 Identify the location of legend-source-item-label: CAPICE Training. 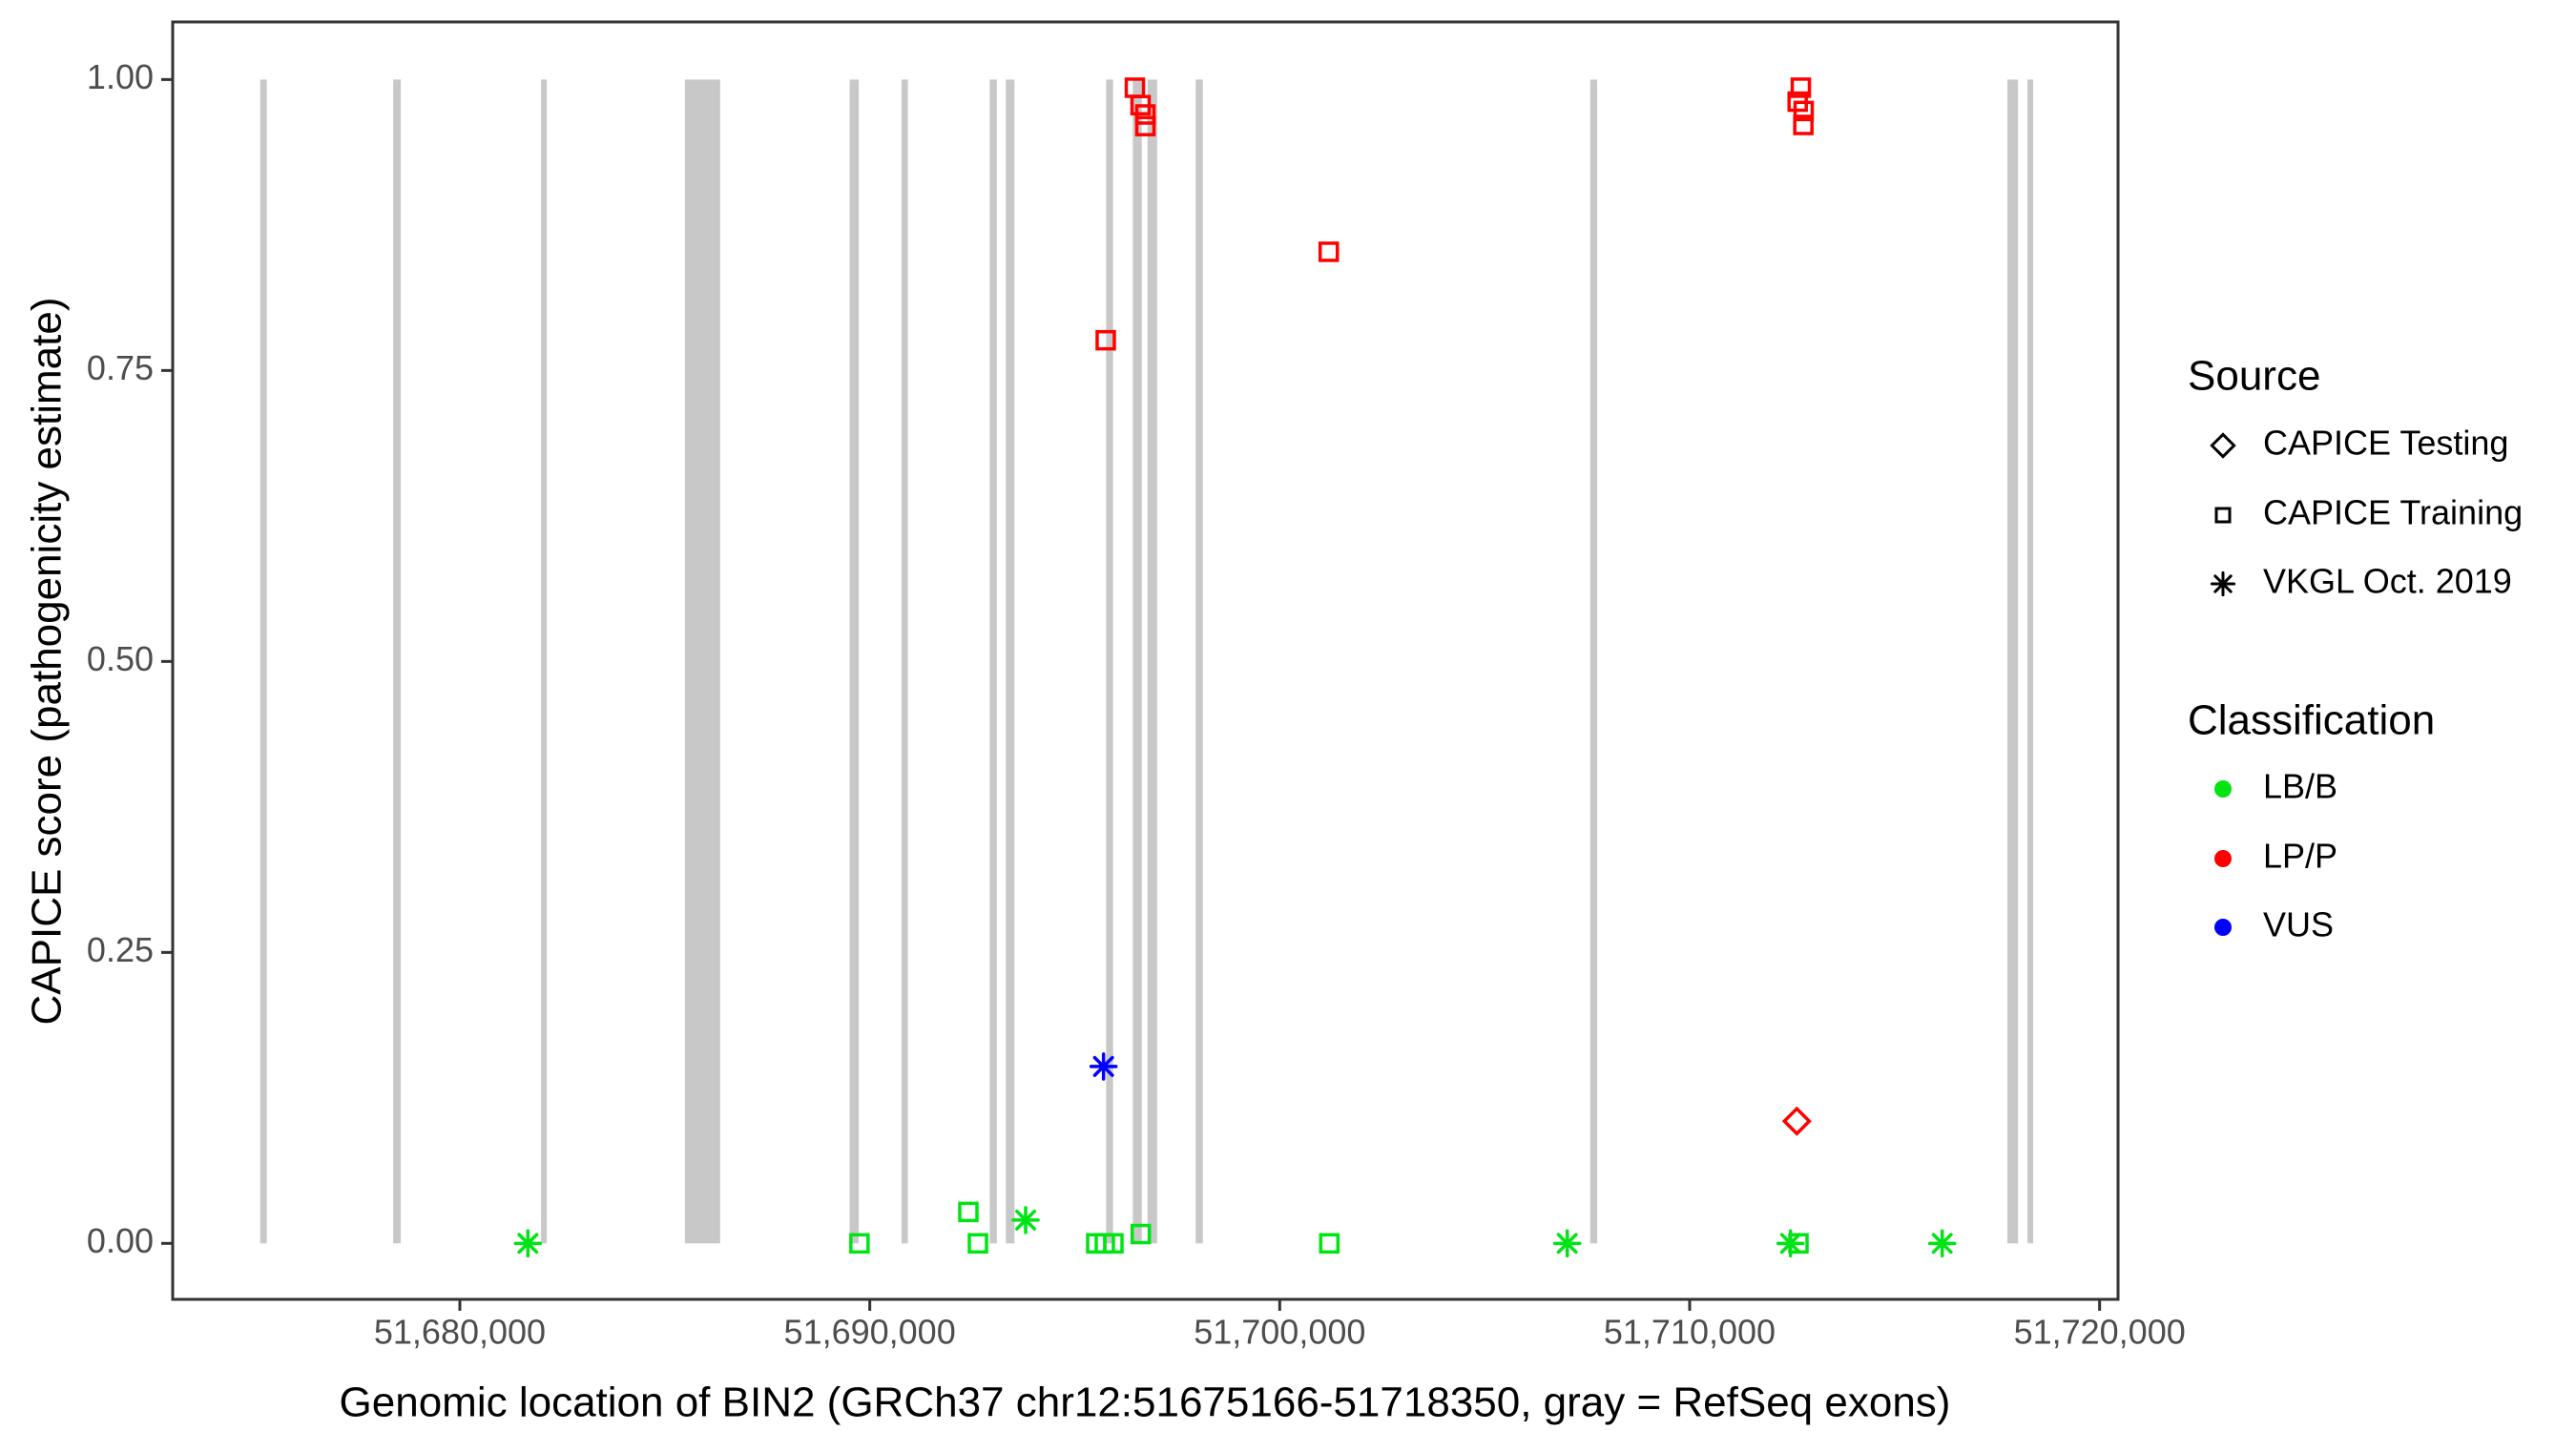
(2393, 513).